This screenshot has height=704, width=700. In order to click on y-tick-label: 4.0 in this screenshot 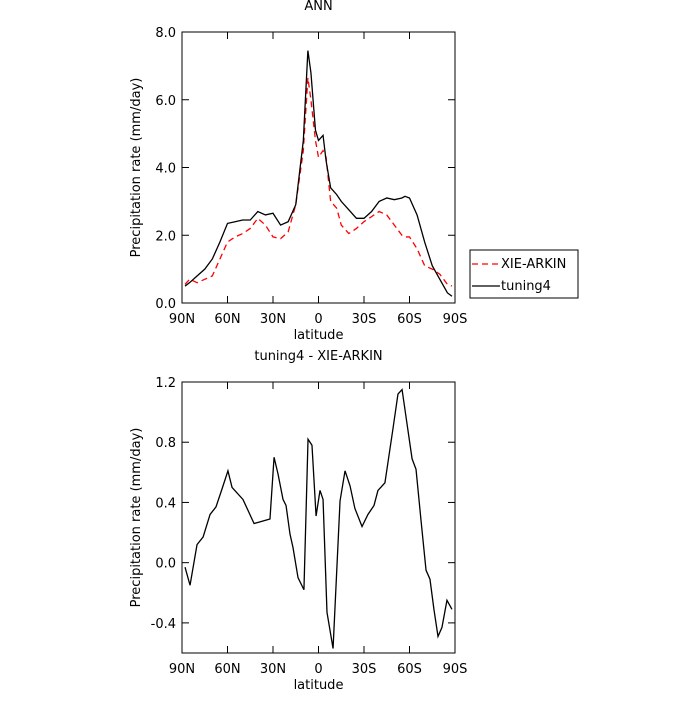, I will do `click(165, 169)`.